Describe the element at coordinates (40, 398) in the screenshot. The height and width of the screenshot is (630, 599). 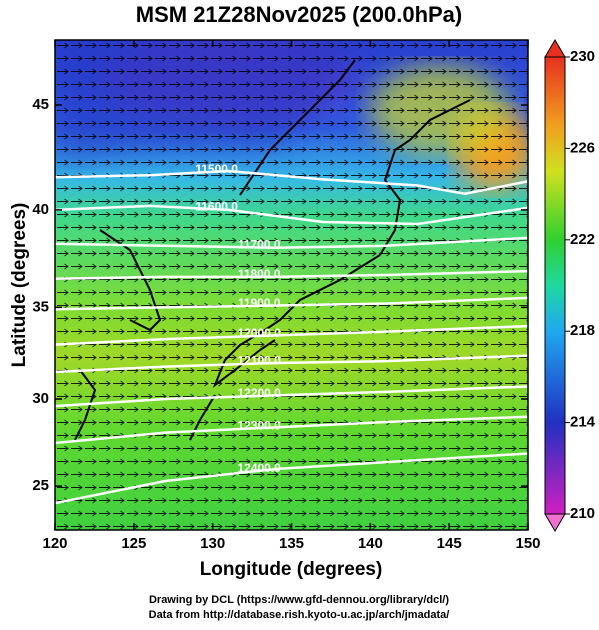
I see `y-tick-label: 30` at that location.